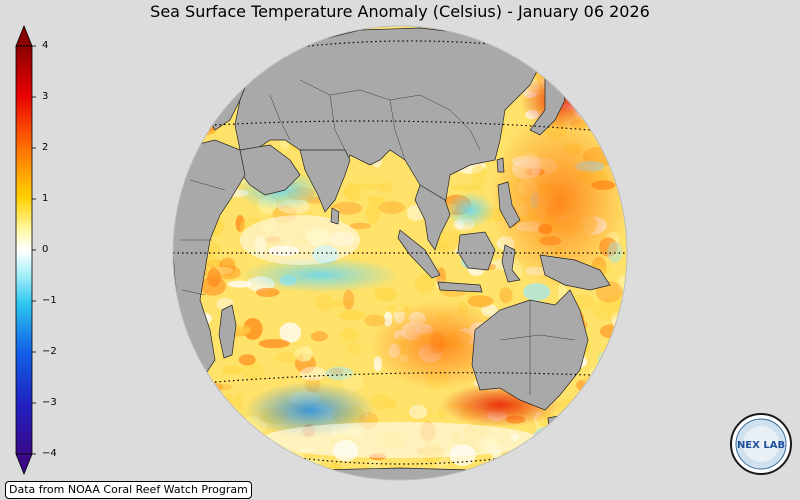 The height and width of the screenshot is (500, 800). Describe the element at coordinates (45, 198) in the screenshot. I see `colorbar-tick-label: 1` at that location.